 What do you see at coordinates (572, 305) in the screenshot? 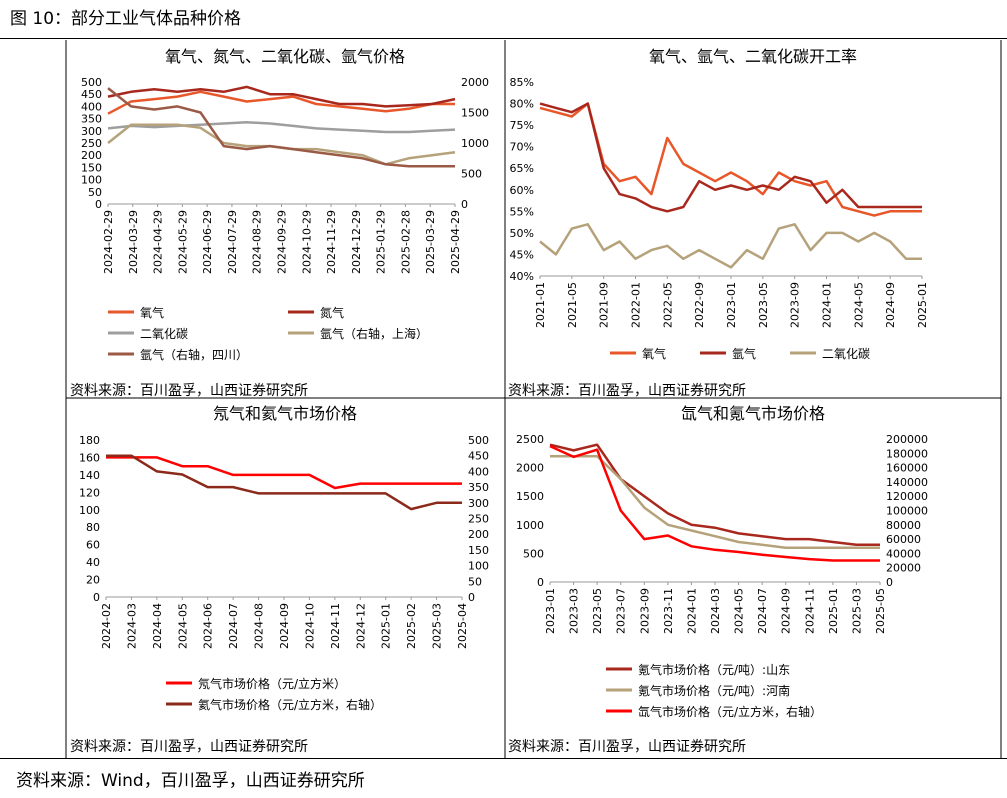
I see `x-tick-label: 2021-05` at bounding box center [572, 305].